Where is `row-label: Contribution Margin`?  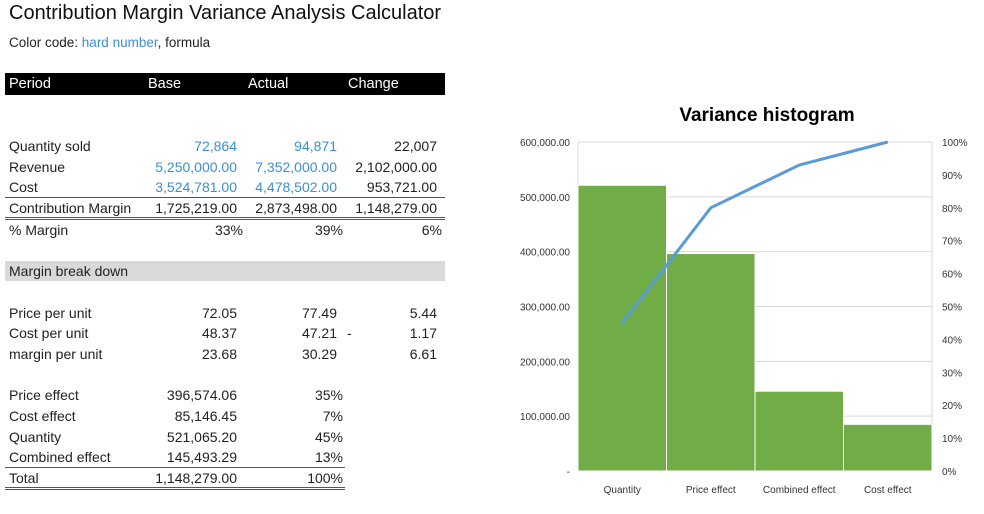
row-label: Contribution Margin is located at coordinates (70, 208).